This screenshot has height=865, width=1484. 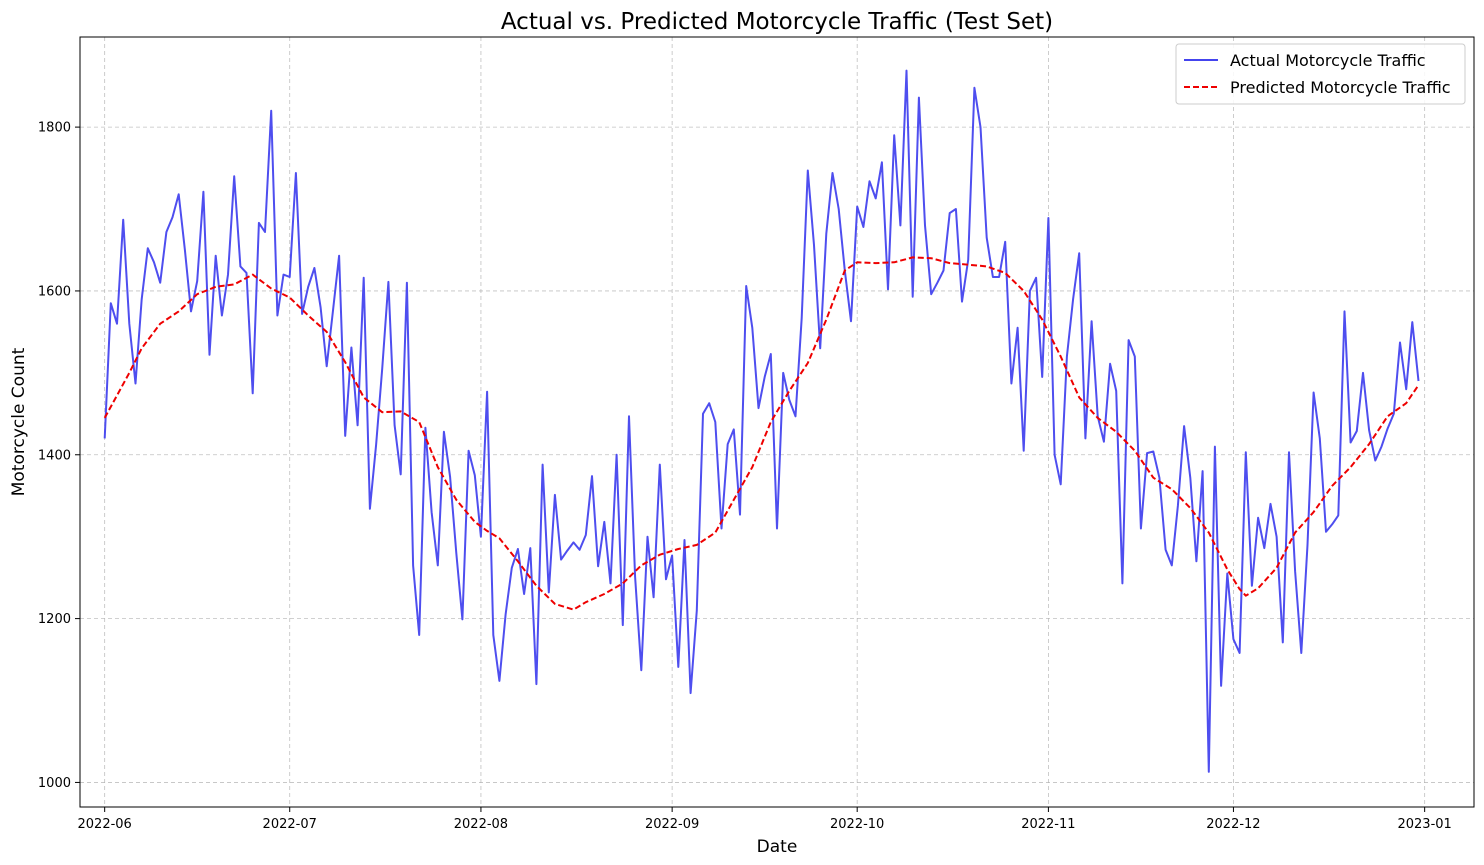 I want to click on y-tick-label: 1000, so click(x=54, y=783).